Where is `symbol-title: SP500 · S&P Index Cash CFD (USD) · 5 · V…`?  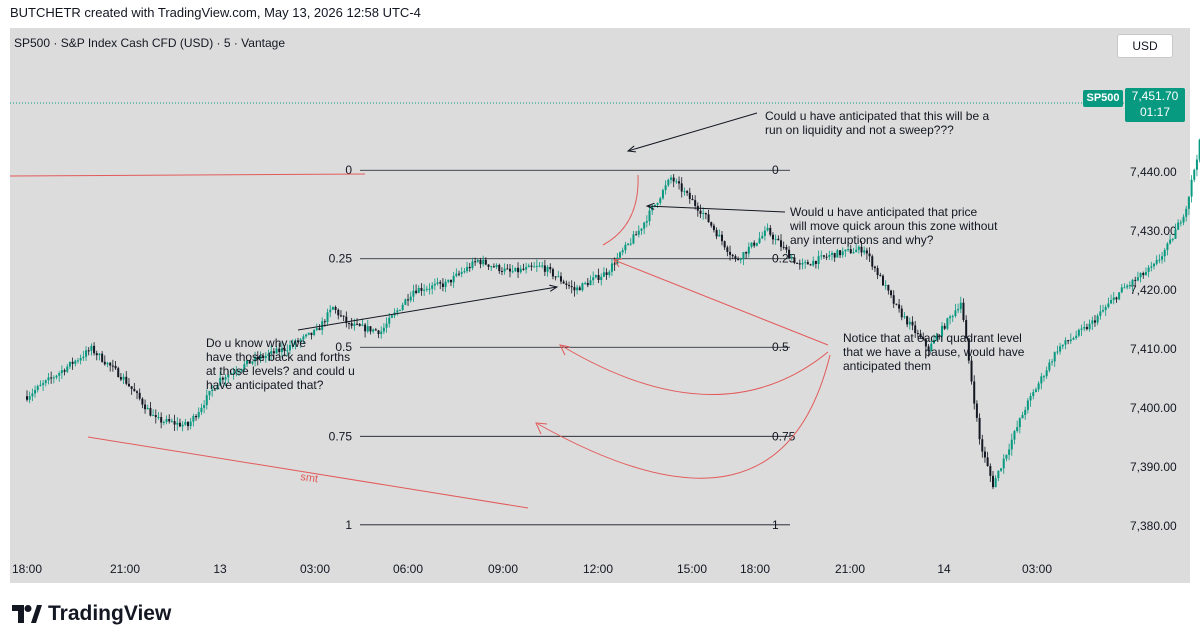 symbol-title: SP500 · S&P Index Cash CFD (USD) · 5 · V… is located at coordinates (150, 43).